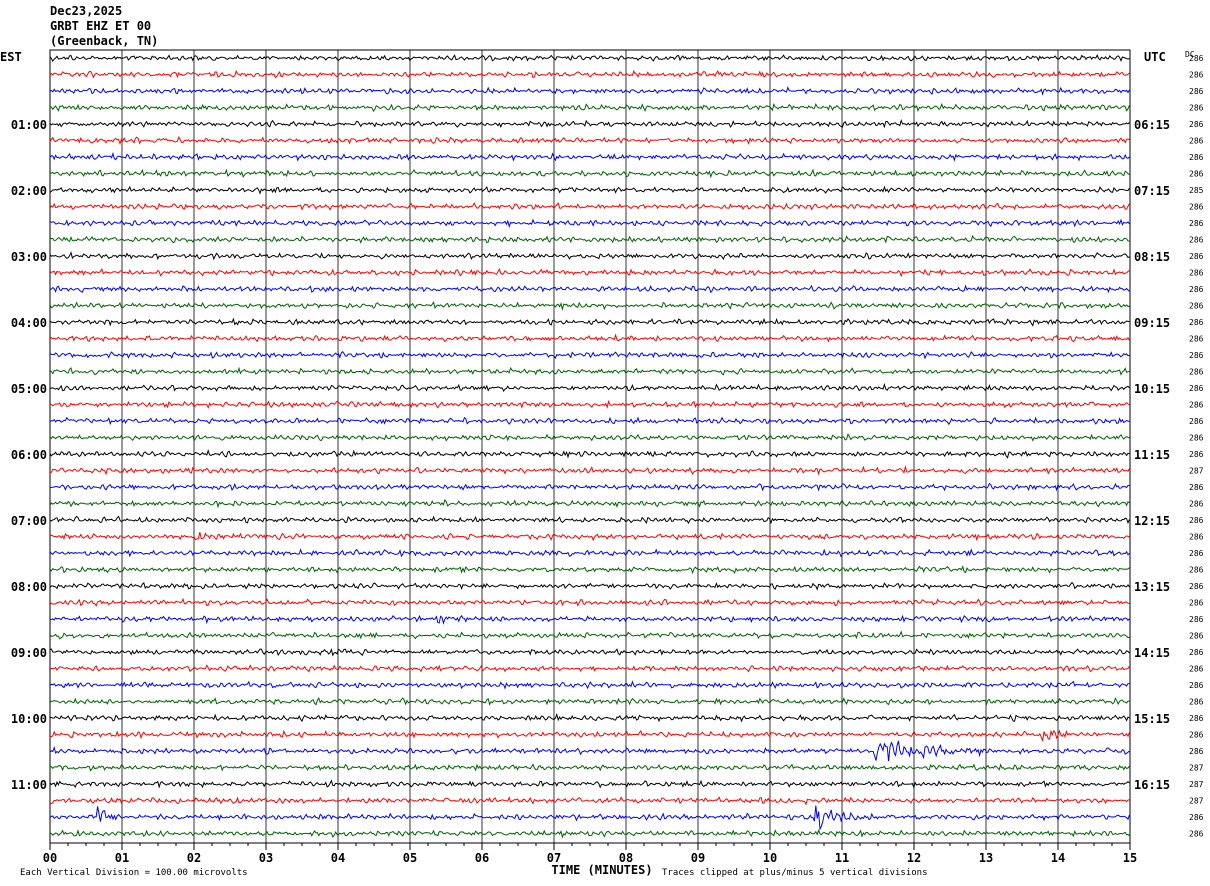 The height and width of the screenshot is (886, 1210). What do you see at coordinates (601, 870) in the screenshot?
I see `x-axis-title: TIME (MINUTES)` at bounding box center [601, 870].